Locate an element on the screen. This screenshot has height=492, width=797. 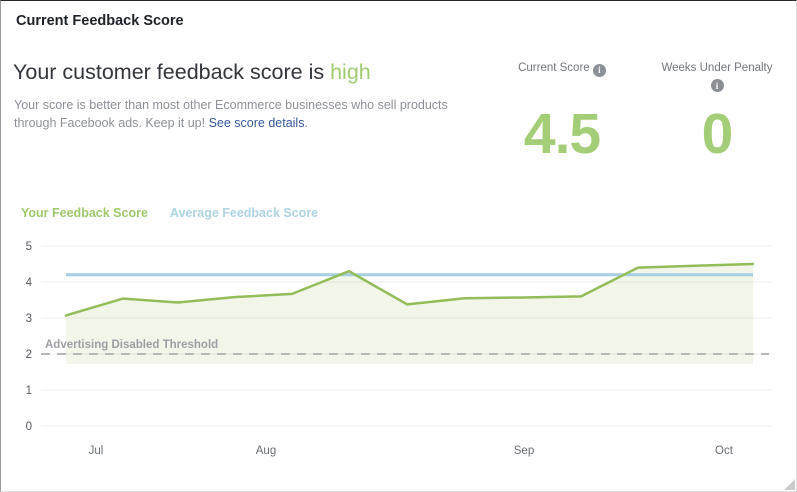
score-headline: Your customer feedback score is high is located at coordinates (192, 72).